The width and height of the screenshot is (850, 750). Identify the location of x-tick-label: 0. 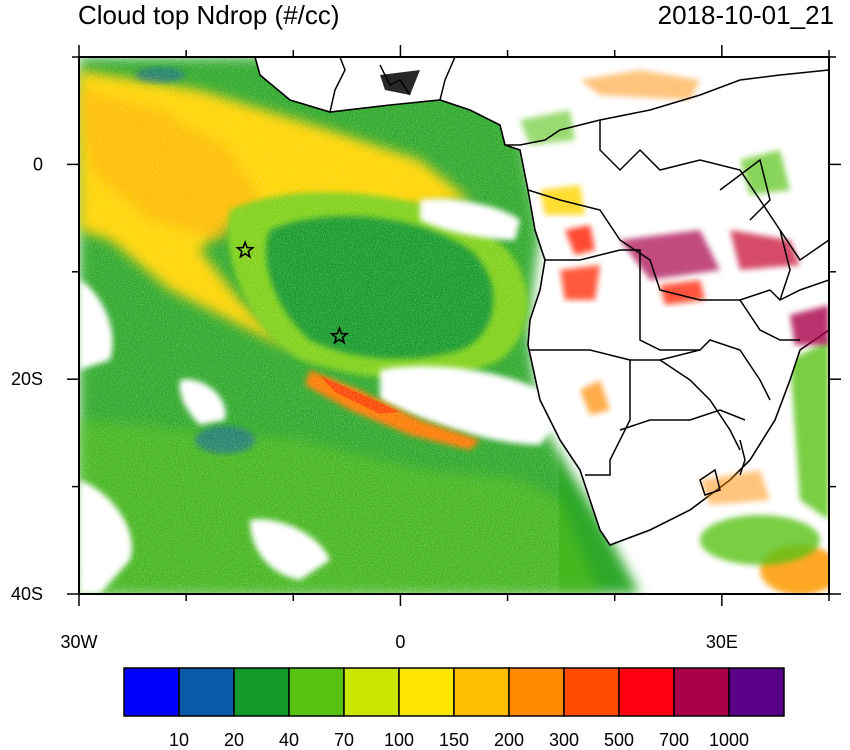
(400, 642).